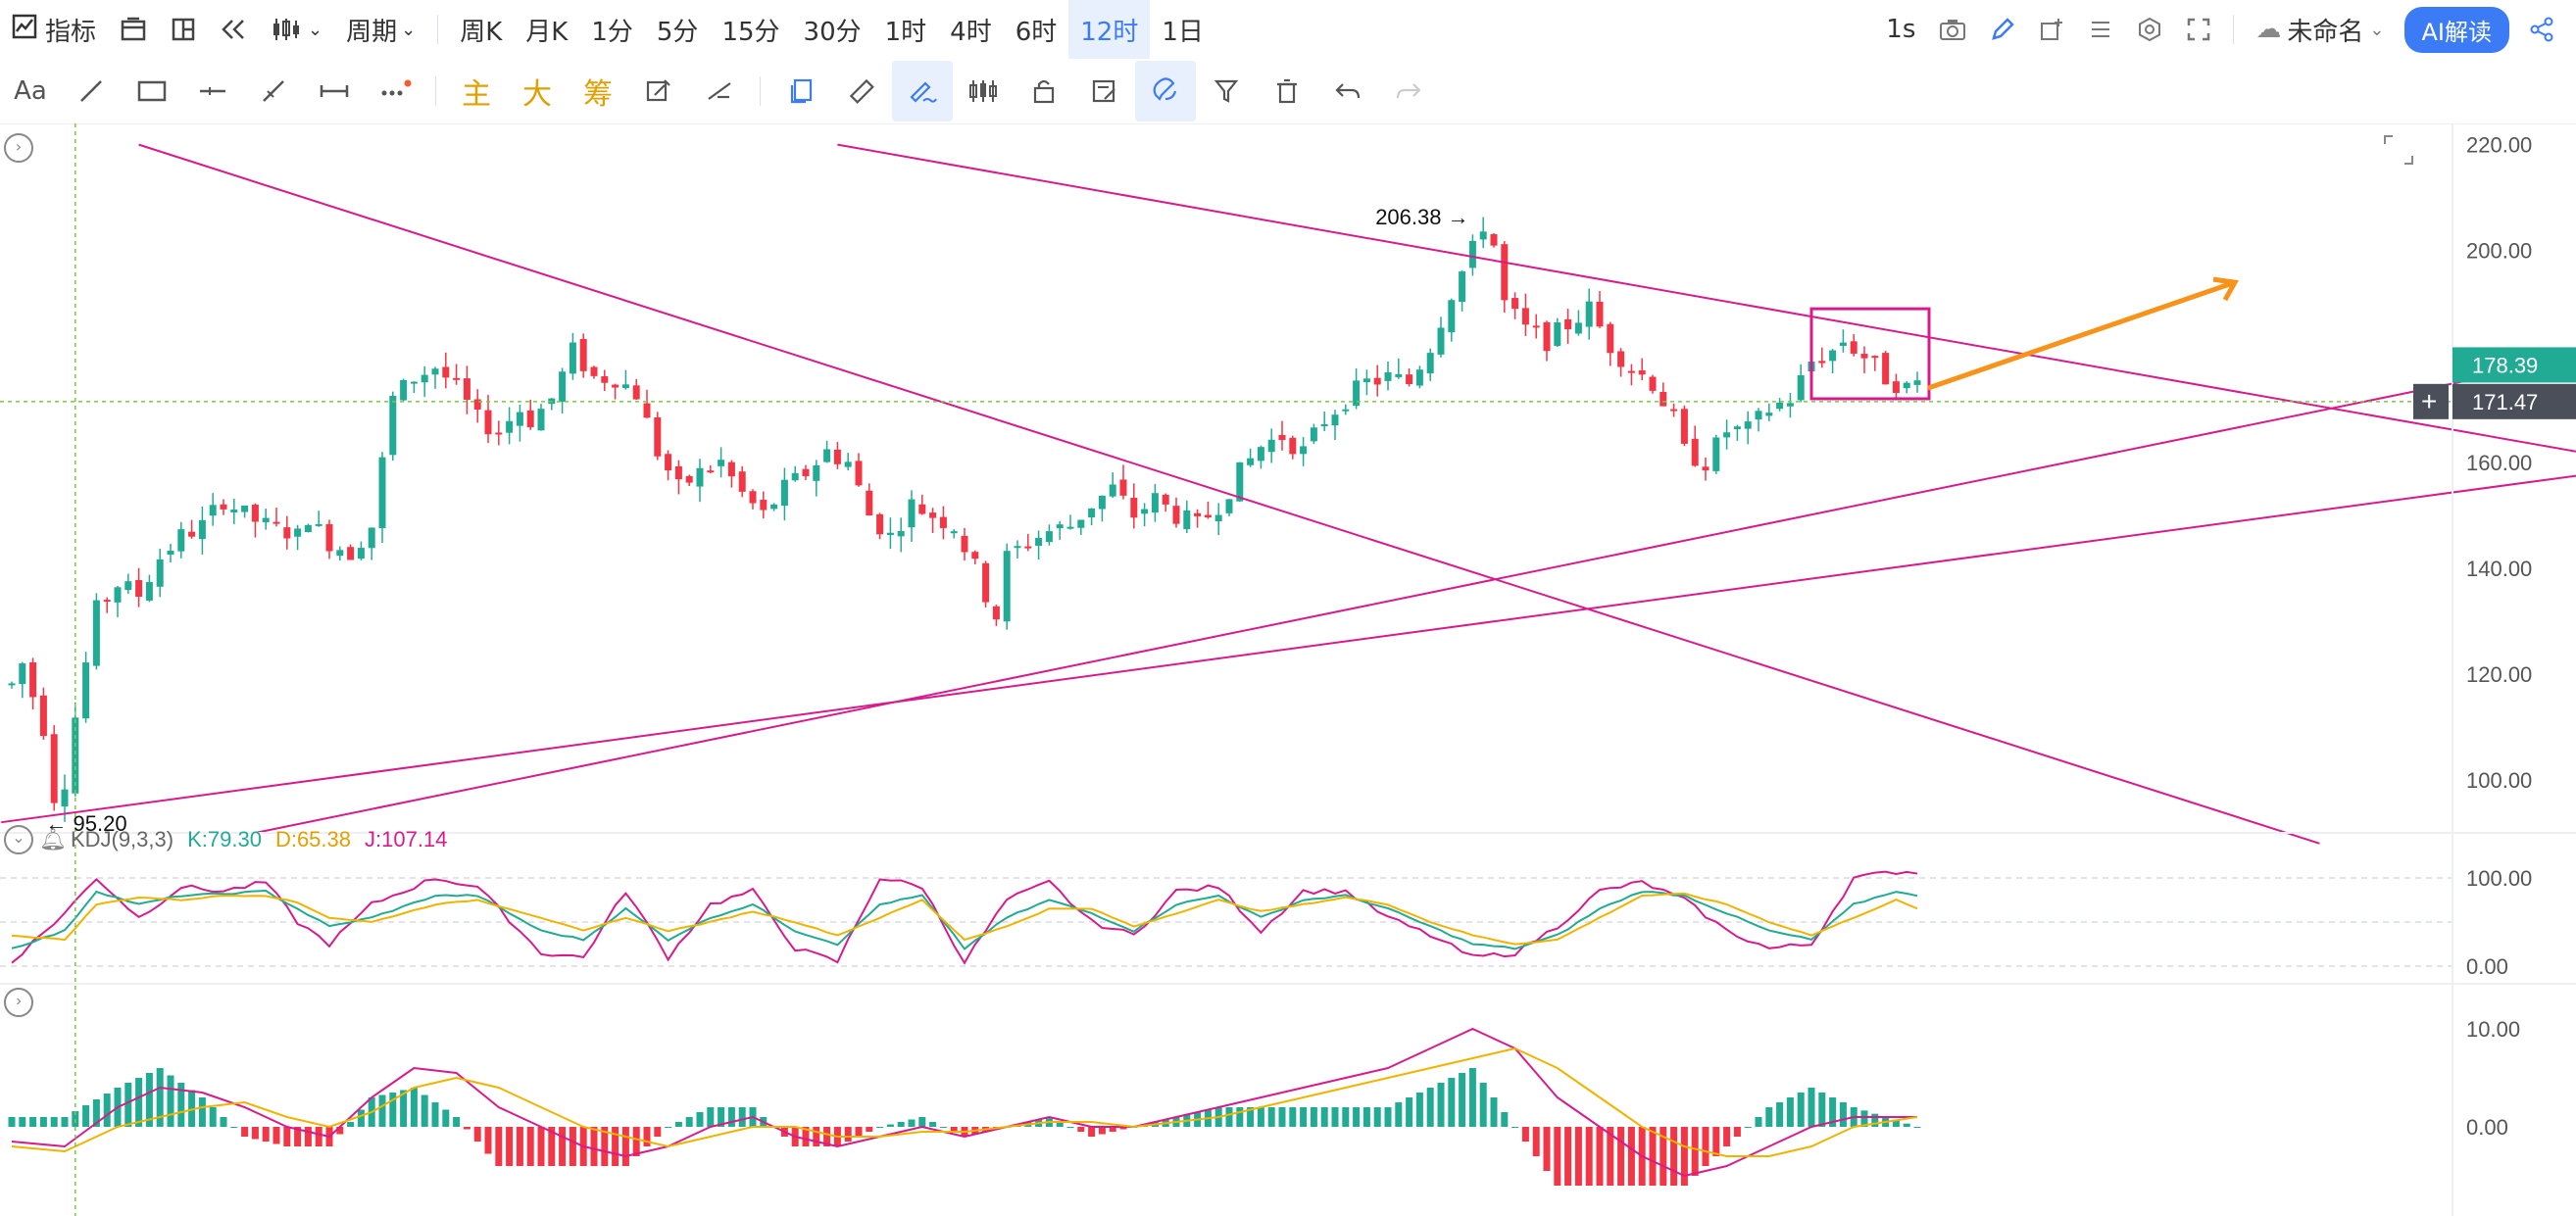 This screenshot has height=1216, width=2576. What do you see at coordinates (1044, 91) in the screenshot?
I see `lock-icon` at bounding box center [1044, 91].